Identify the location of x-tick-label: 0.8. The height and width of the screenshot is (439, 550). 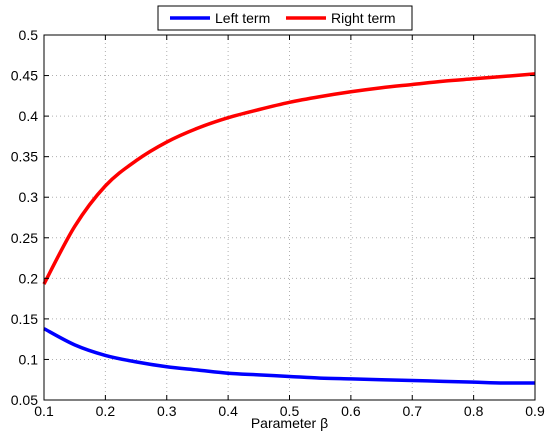
(474, 411).